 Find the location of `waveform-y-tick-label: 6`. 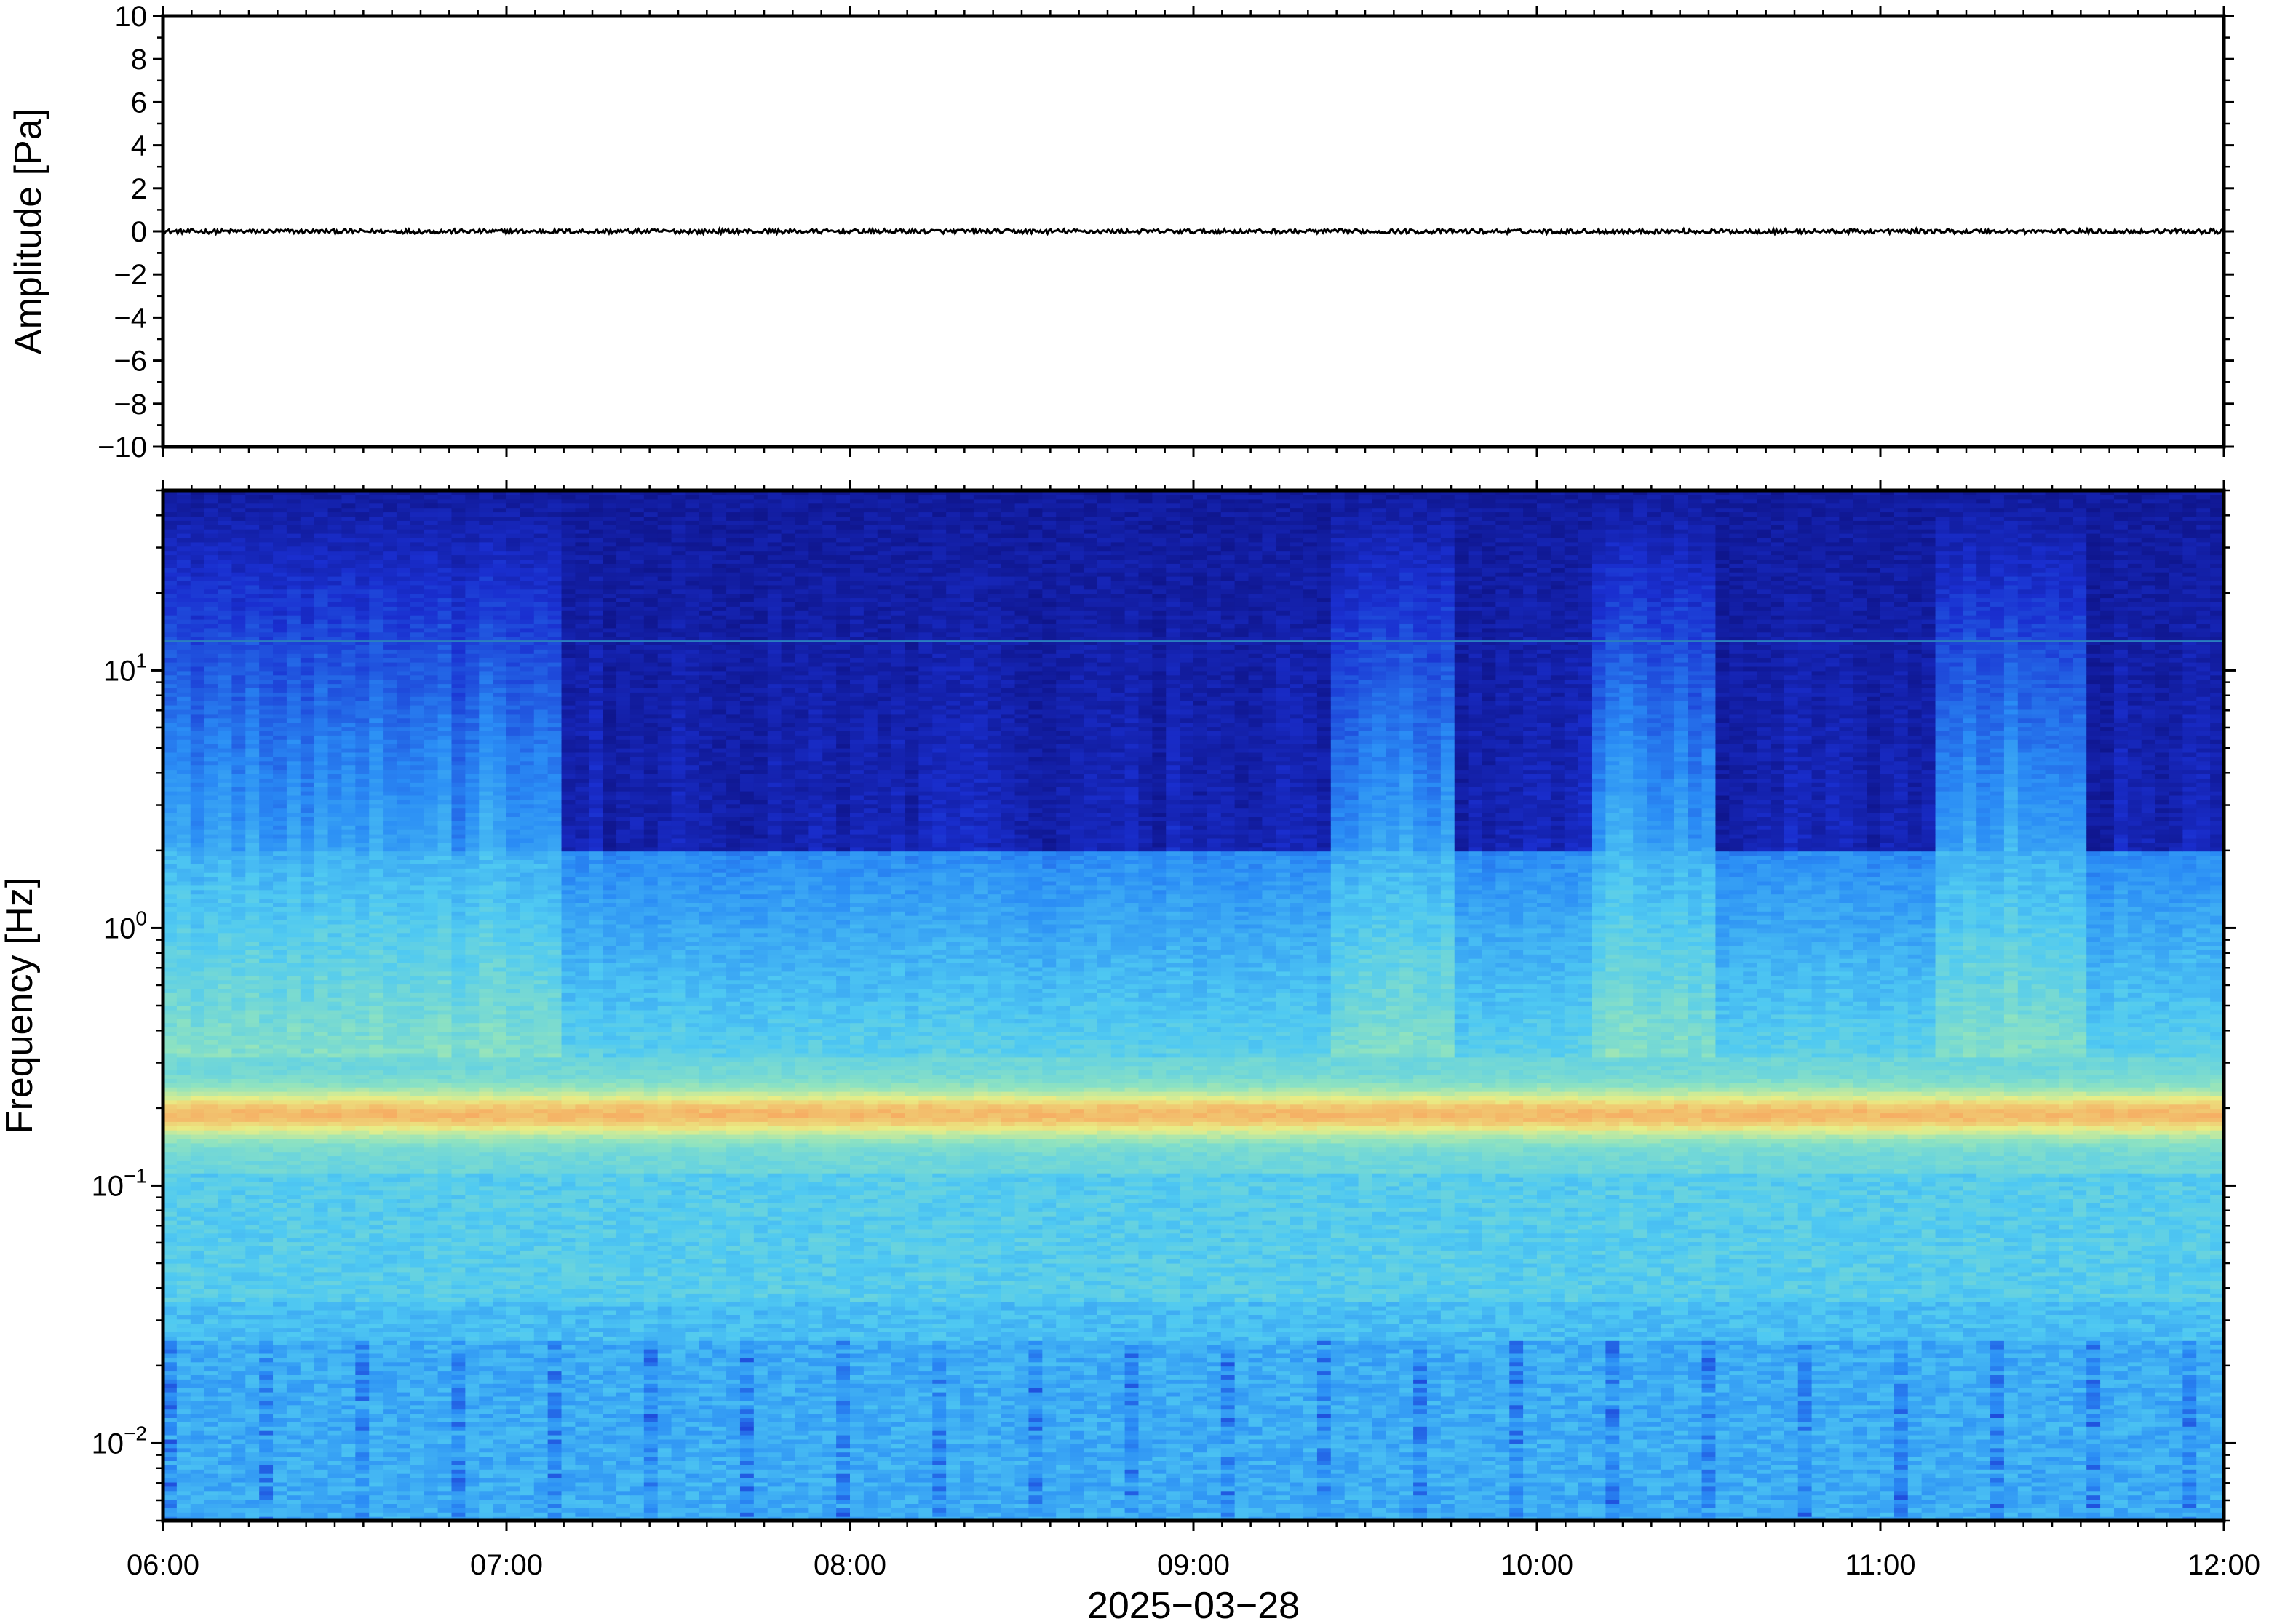

waveform-y-tick-label: 6 is located at coordinates (139, 103).